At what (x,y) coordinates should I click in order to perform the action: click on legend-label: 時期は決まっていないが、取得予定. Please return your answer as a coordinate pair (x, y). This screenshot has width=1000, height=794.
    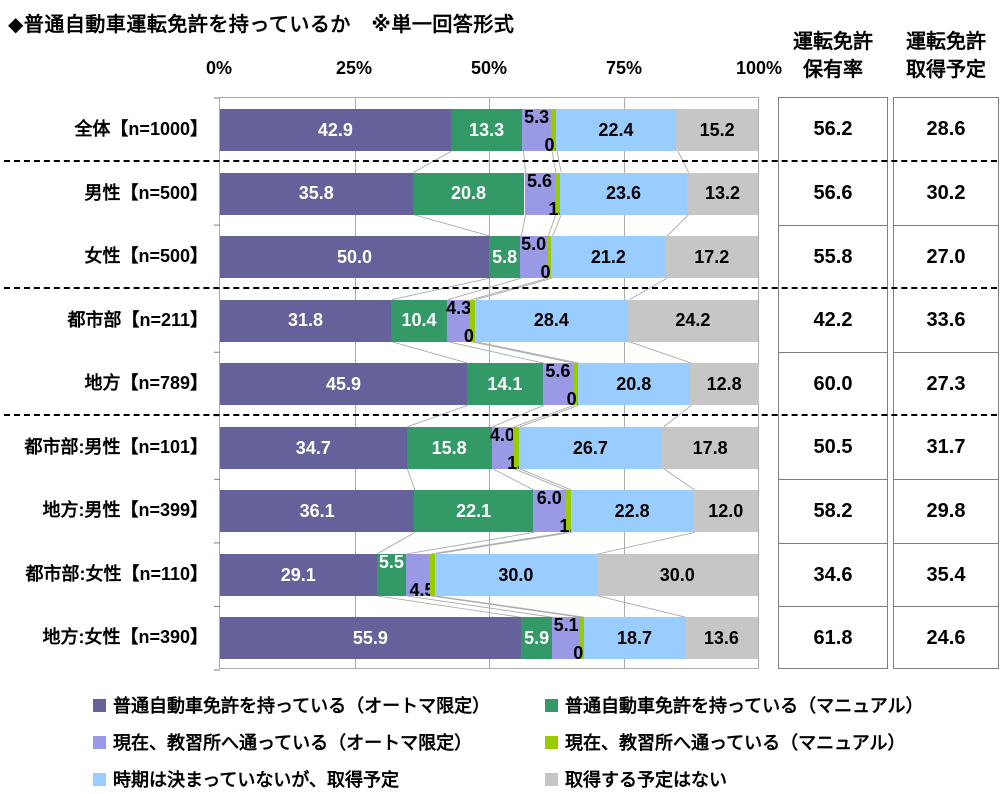
    Looking at the image, I should click on (256, 780).